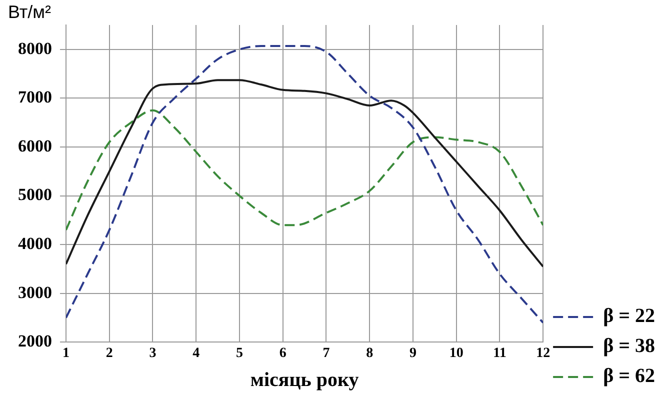 This screenshot has width=671, height=401. What do you see at coordinates (629, 376) in the screenshot?
I see `legend-label: β = 62` at bounding box center [629, 376].